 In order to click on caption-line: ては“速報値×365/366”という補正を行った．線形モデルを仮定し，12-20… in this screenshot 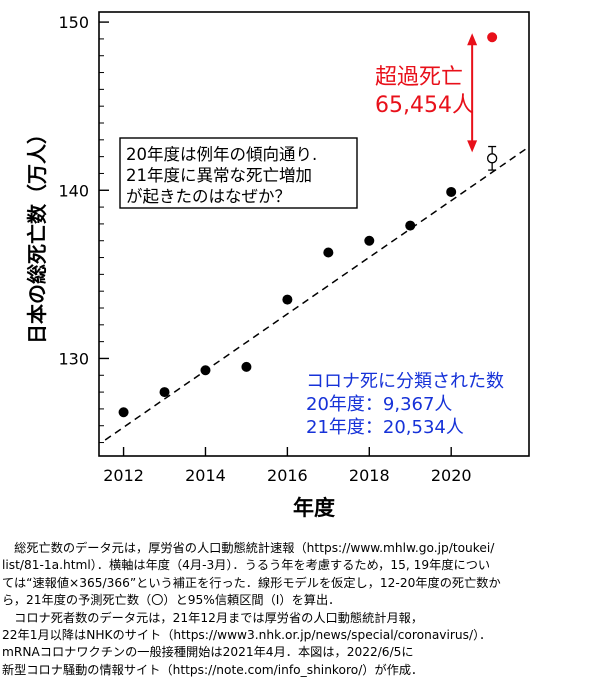, I will do `click(251, 582)`.